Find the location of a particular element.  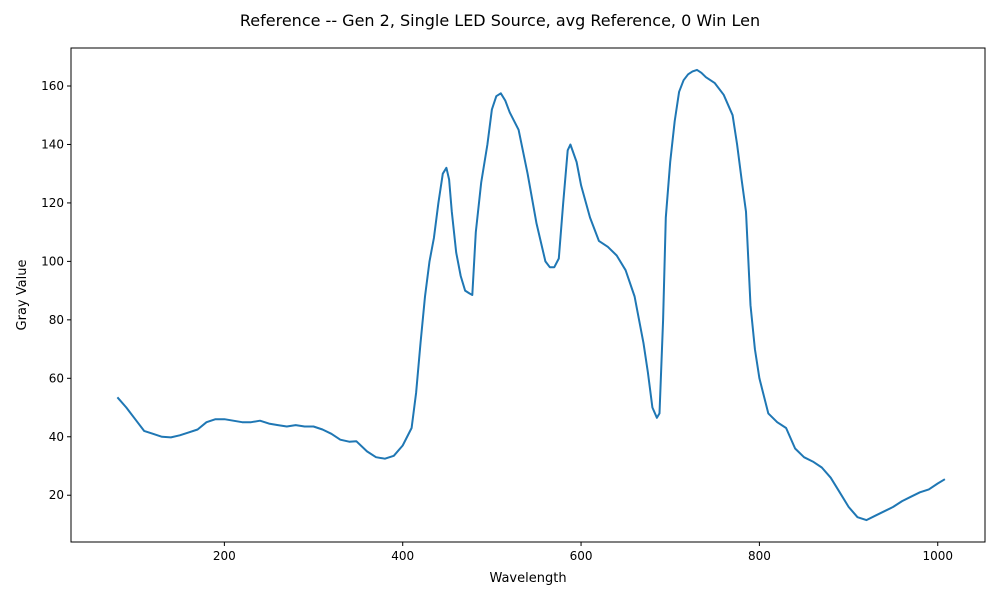

y-tick-label: 140 is located at coordinates (52, 144).